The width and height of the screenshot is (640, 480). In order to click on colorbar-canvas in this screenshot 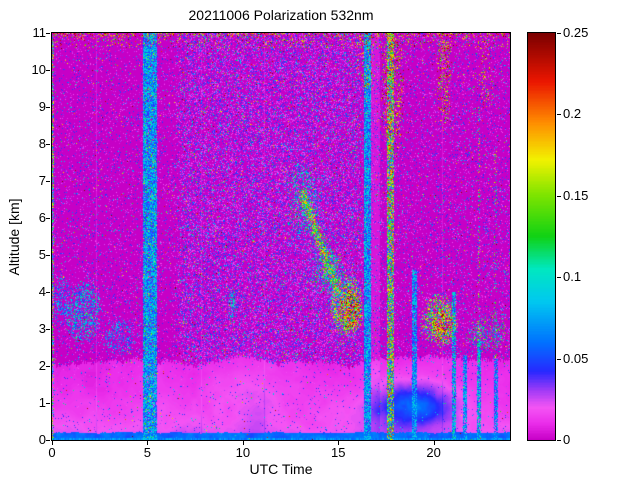, I will do `click(541, 236)`.